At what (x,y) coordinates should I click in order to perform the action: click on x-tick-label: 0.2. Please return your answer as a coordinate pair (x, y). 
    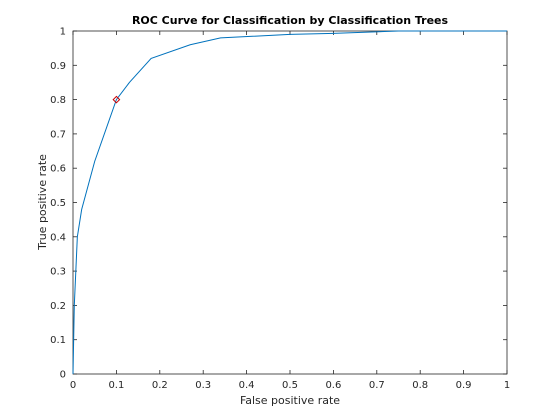
    Looking at the image, I should click on (160, 385).